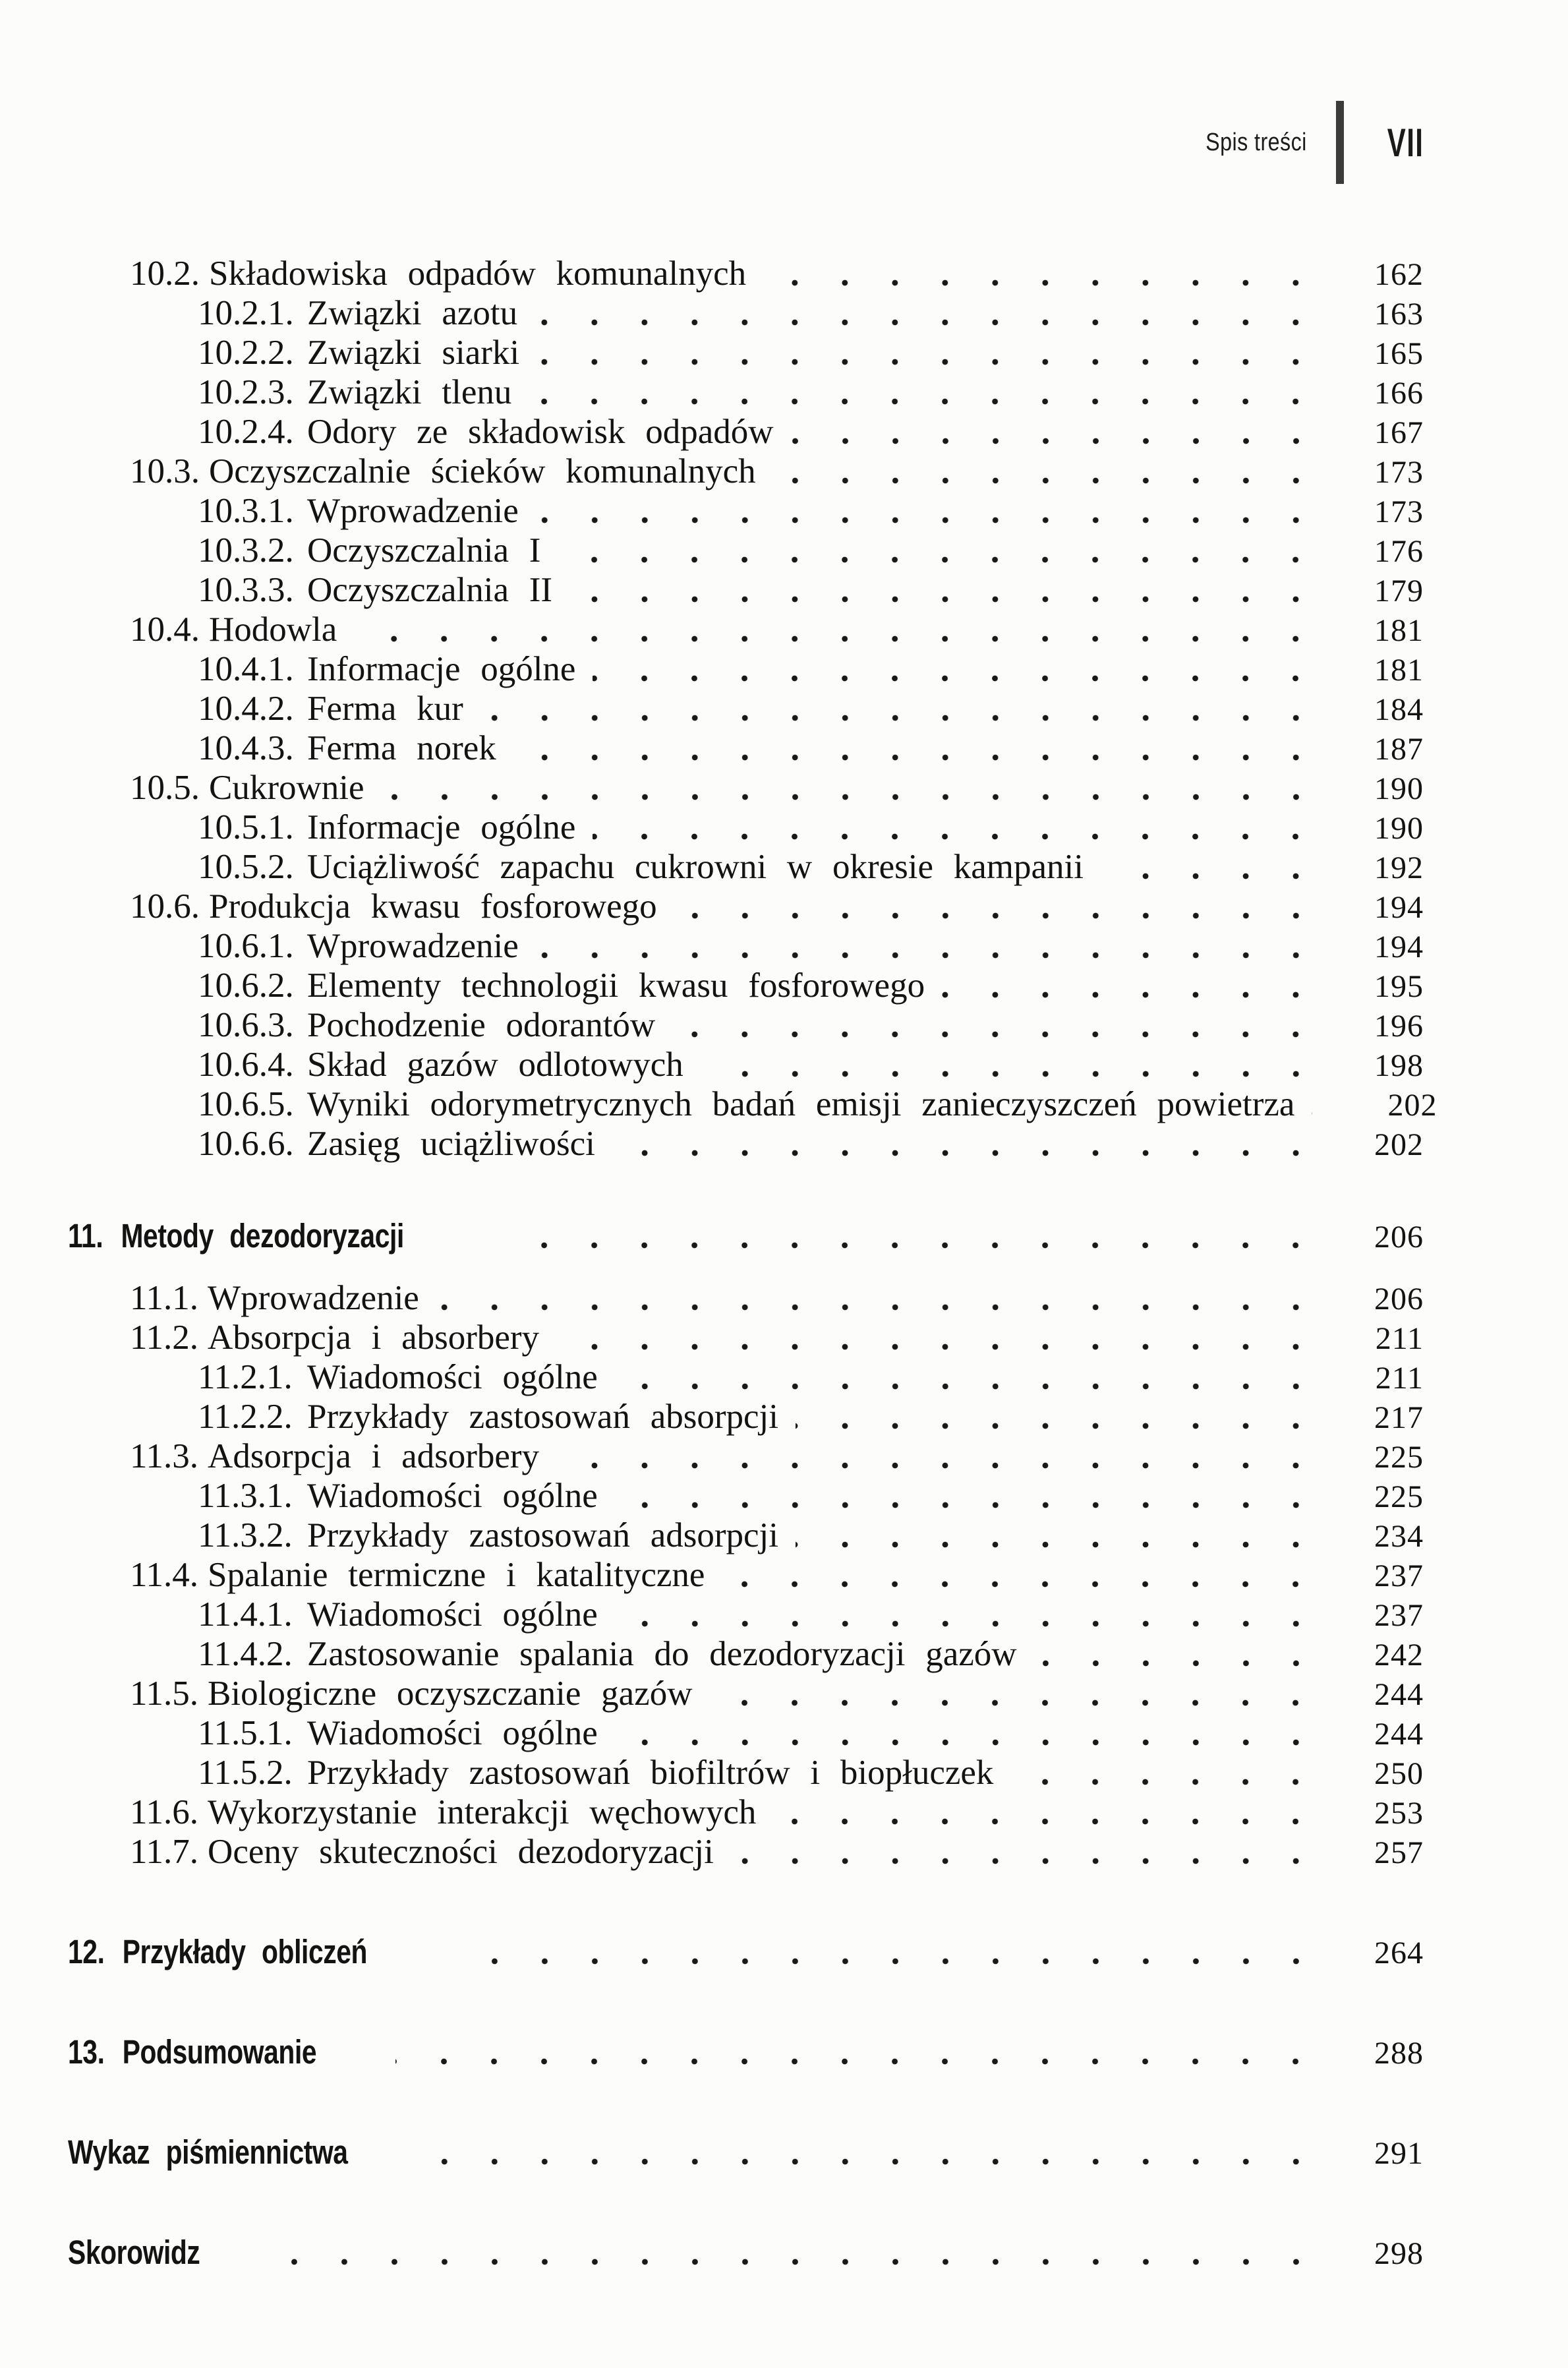  What do you see at coordinates (165, 629) in the screenshot?
I see `toc-entry-number: 10.4.` at bounding box center [165, 629].